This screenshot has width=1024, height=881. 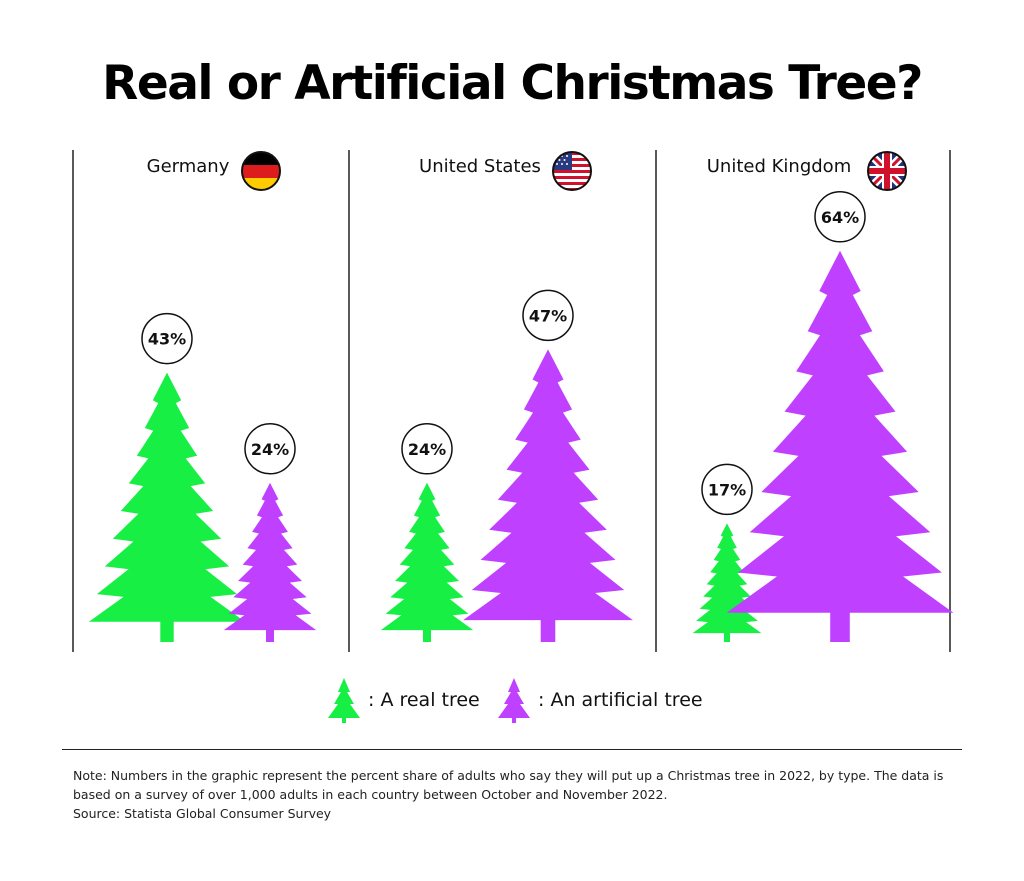 I want to click on source-line: Source: Statista Global Consumer Survey, so click(x=202, y=813).